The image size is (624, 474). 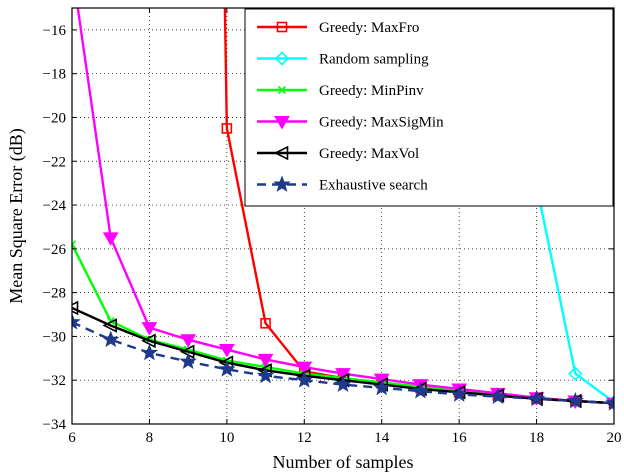 I want to click on x-tick-label: 10, so click(x=226, y=438).